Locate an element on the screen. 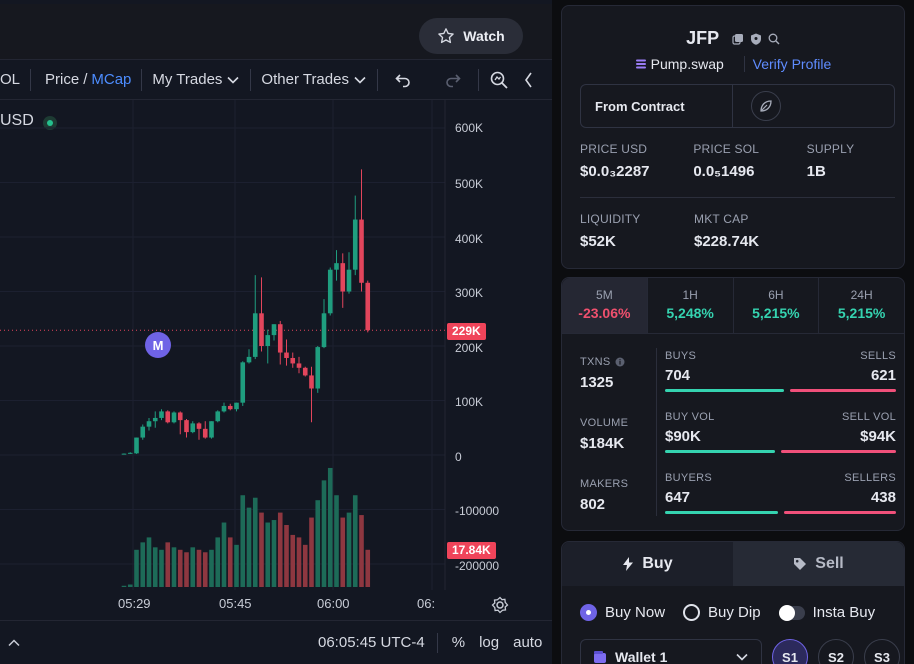 This screenshot has width=914, height=664. clock-readout: 06:05:45 UTC-4 is located at coordinates (371, 642).